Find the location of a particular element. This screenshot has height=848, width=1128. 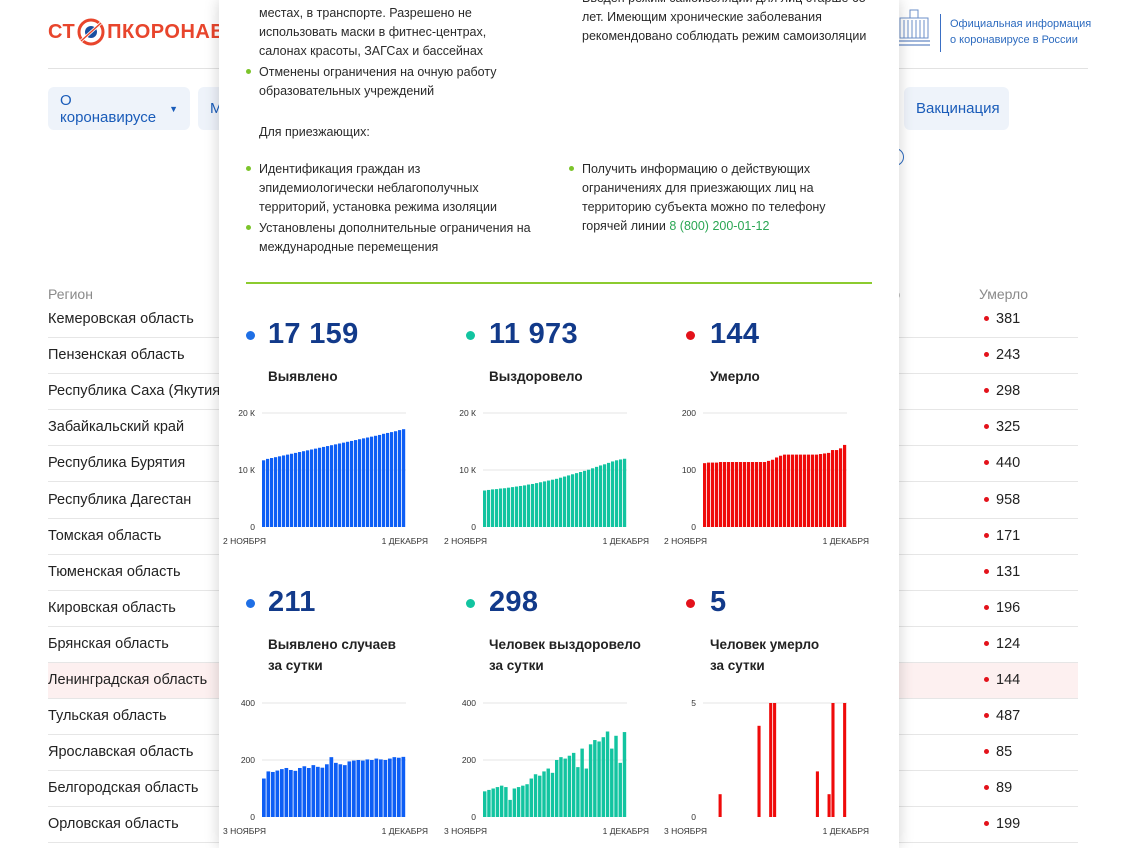

daily-recovered-chart: 0 200 400 3 НОЯБРЯ 1 ДЕКАБРЯ is located at coordinates (546, 767).